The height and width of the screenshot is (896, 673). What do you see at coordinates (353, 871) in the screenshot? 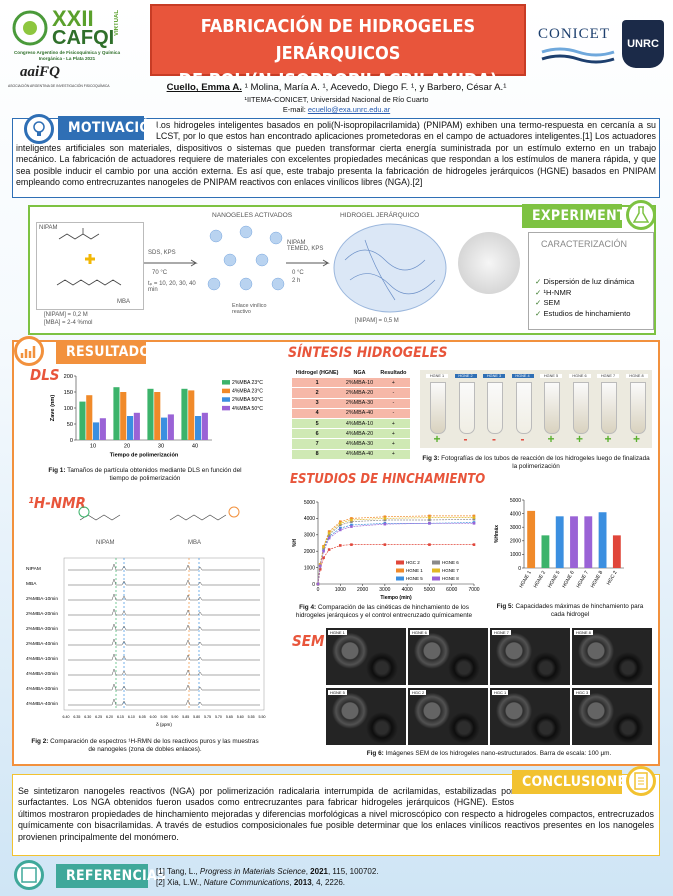
I see `reference-part: , 115, 100702.` at bounding box center [353, 871].